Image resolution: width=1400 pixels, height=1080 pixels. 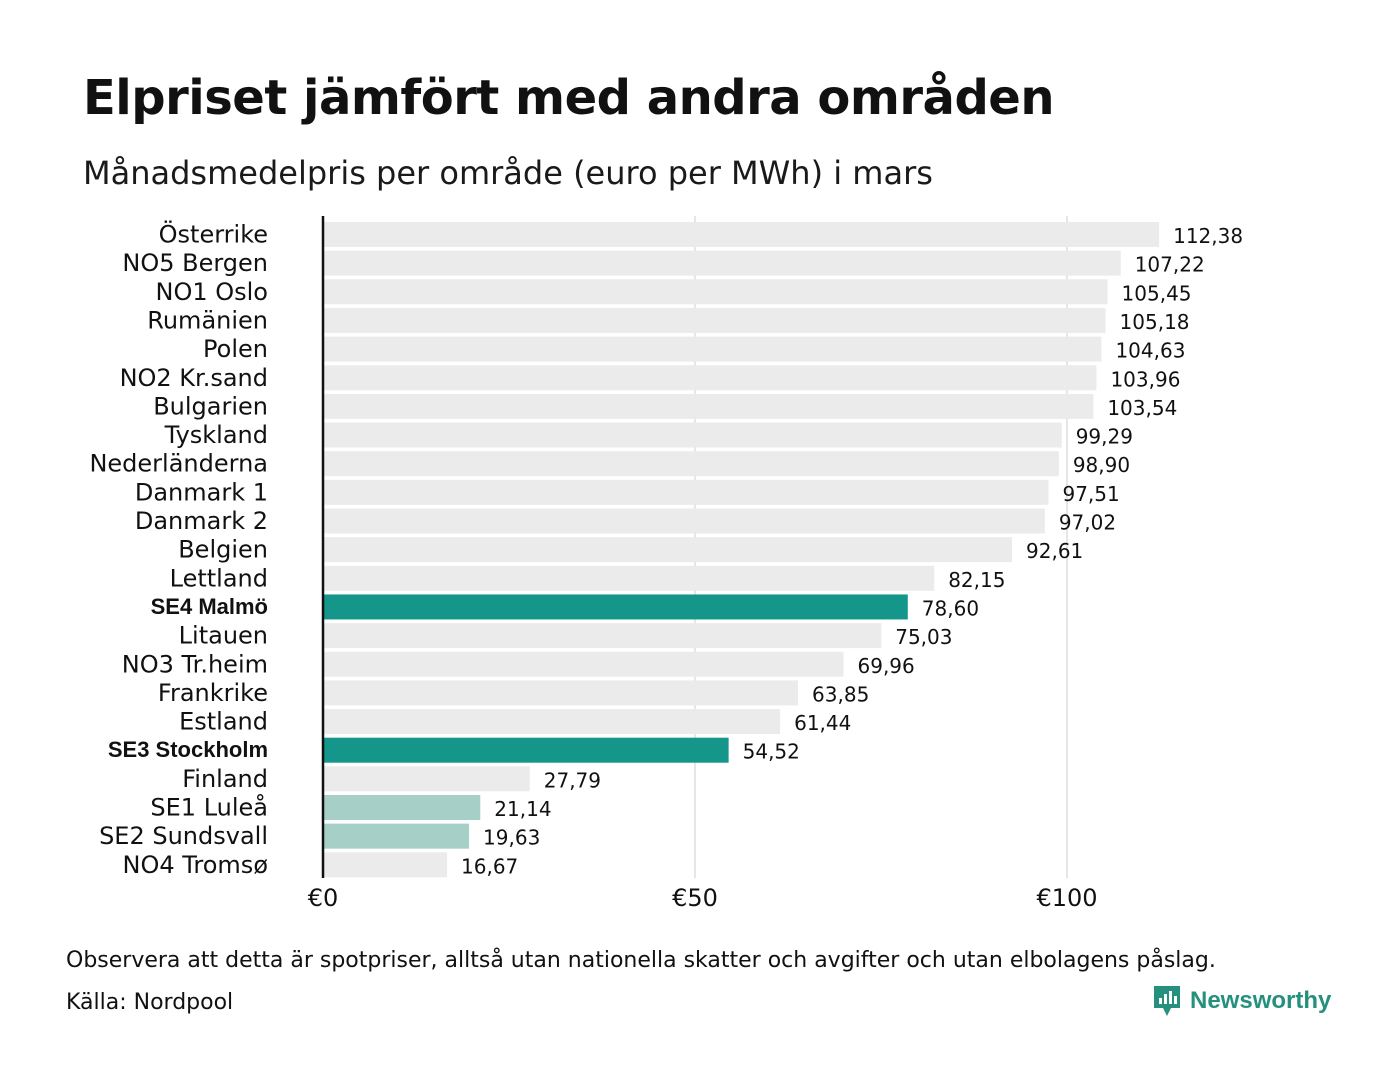 I want to click on category-label-13: SE4 Malmö, so click(x=209, y=606).